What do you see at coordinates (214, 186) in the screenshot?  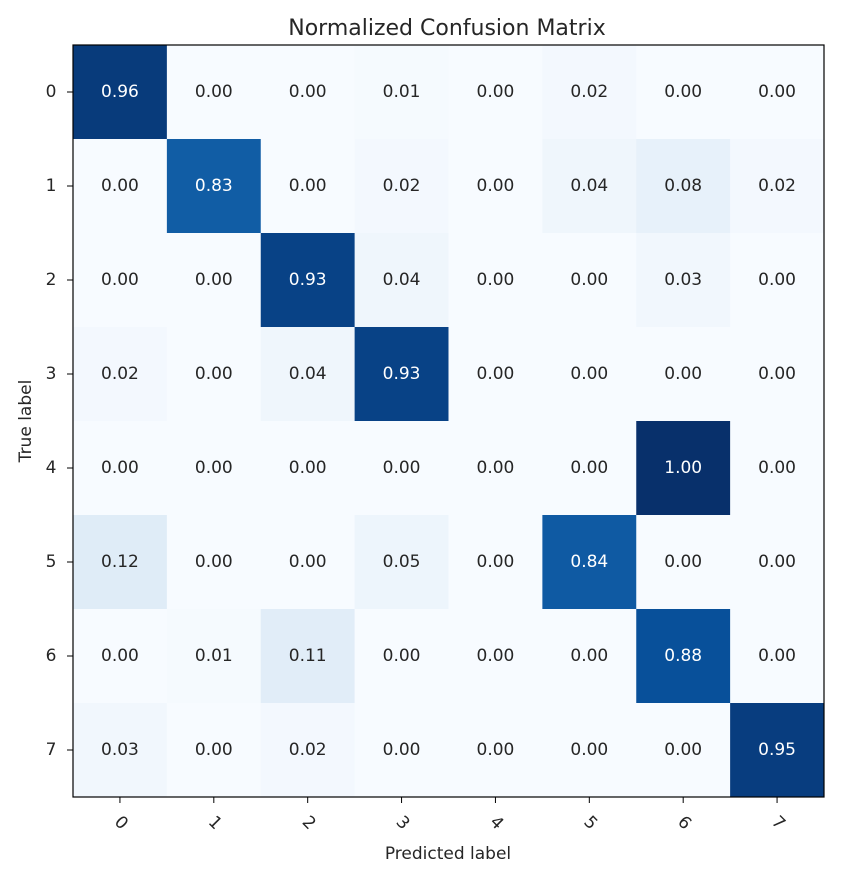 I see `heatmap-cell-r1-c1` at bounding box center [214, 186].